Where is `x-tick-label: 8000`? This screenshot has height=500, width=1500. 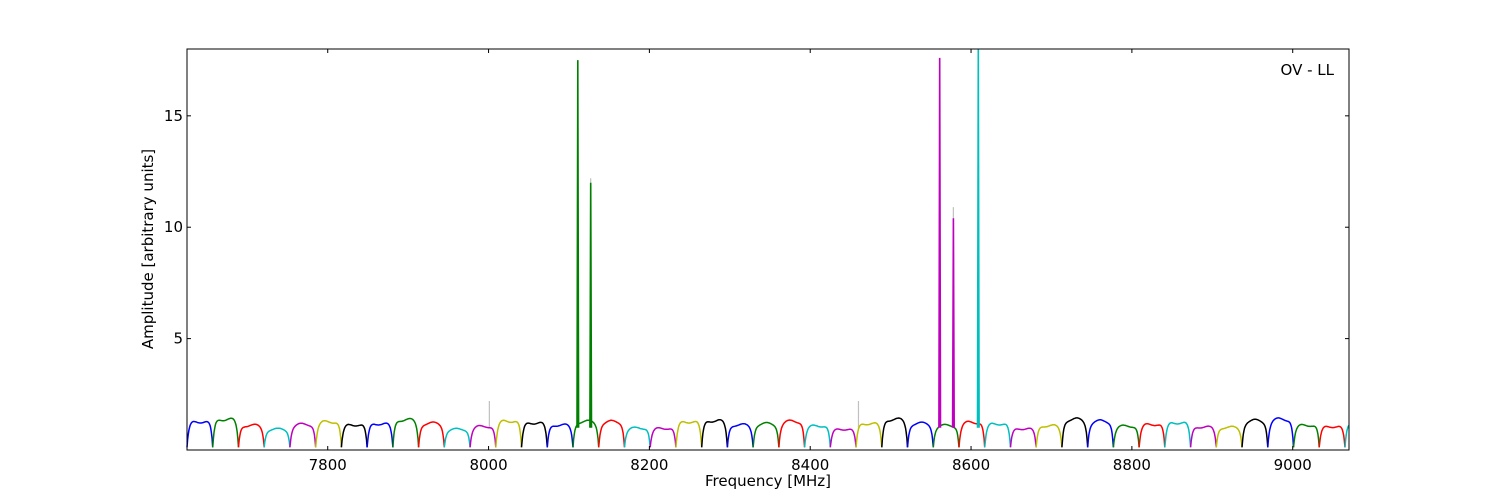 x-tick-label: 8000 is located at coordinates (488, 465).